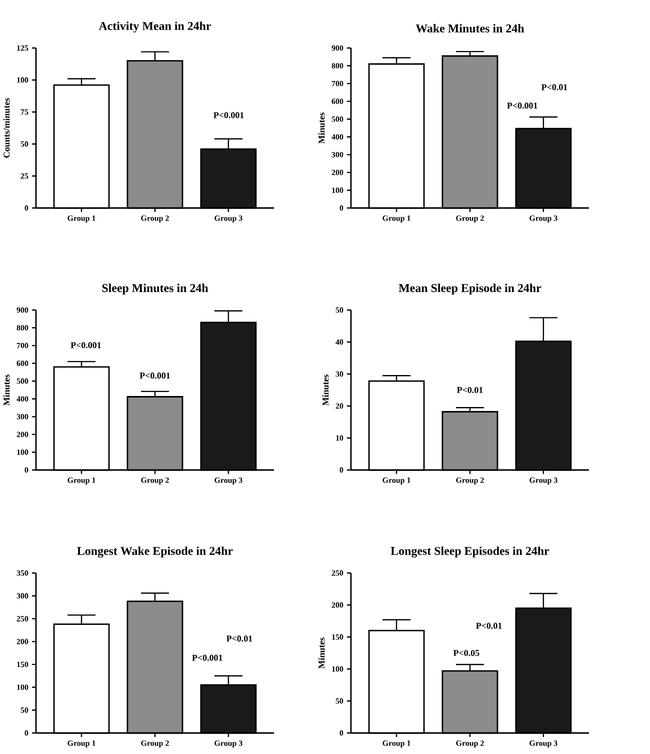 Image resolution: width=650 pixels, height=754 pixels. I want to click on chart-title: Longest Sleep Episodes in 24hr, so click(470, 552).